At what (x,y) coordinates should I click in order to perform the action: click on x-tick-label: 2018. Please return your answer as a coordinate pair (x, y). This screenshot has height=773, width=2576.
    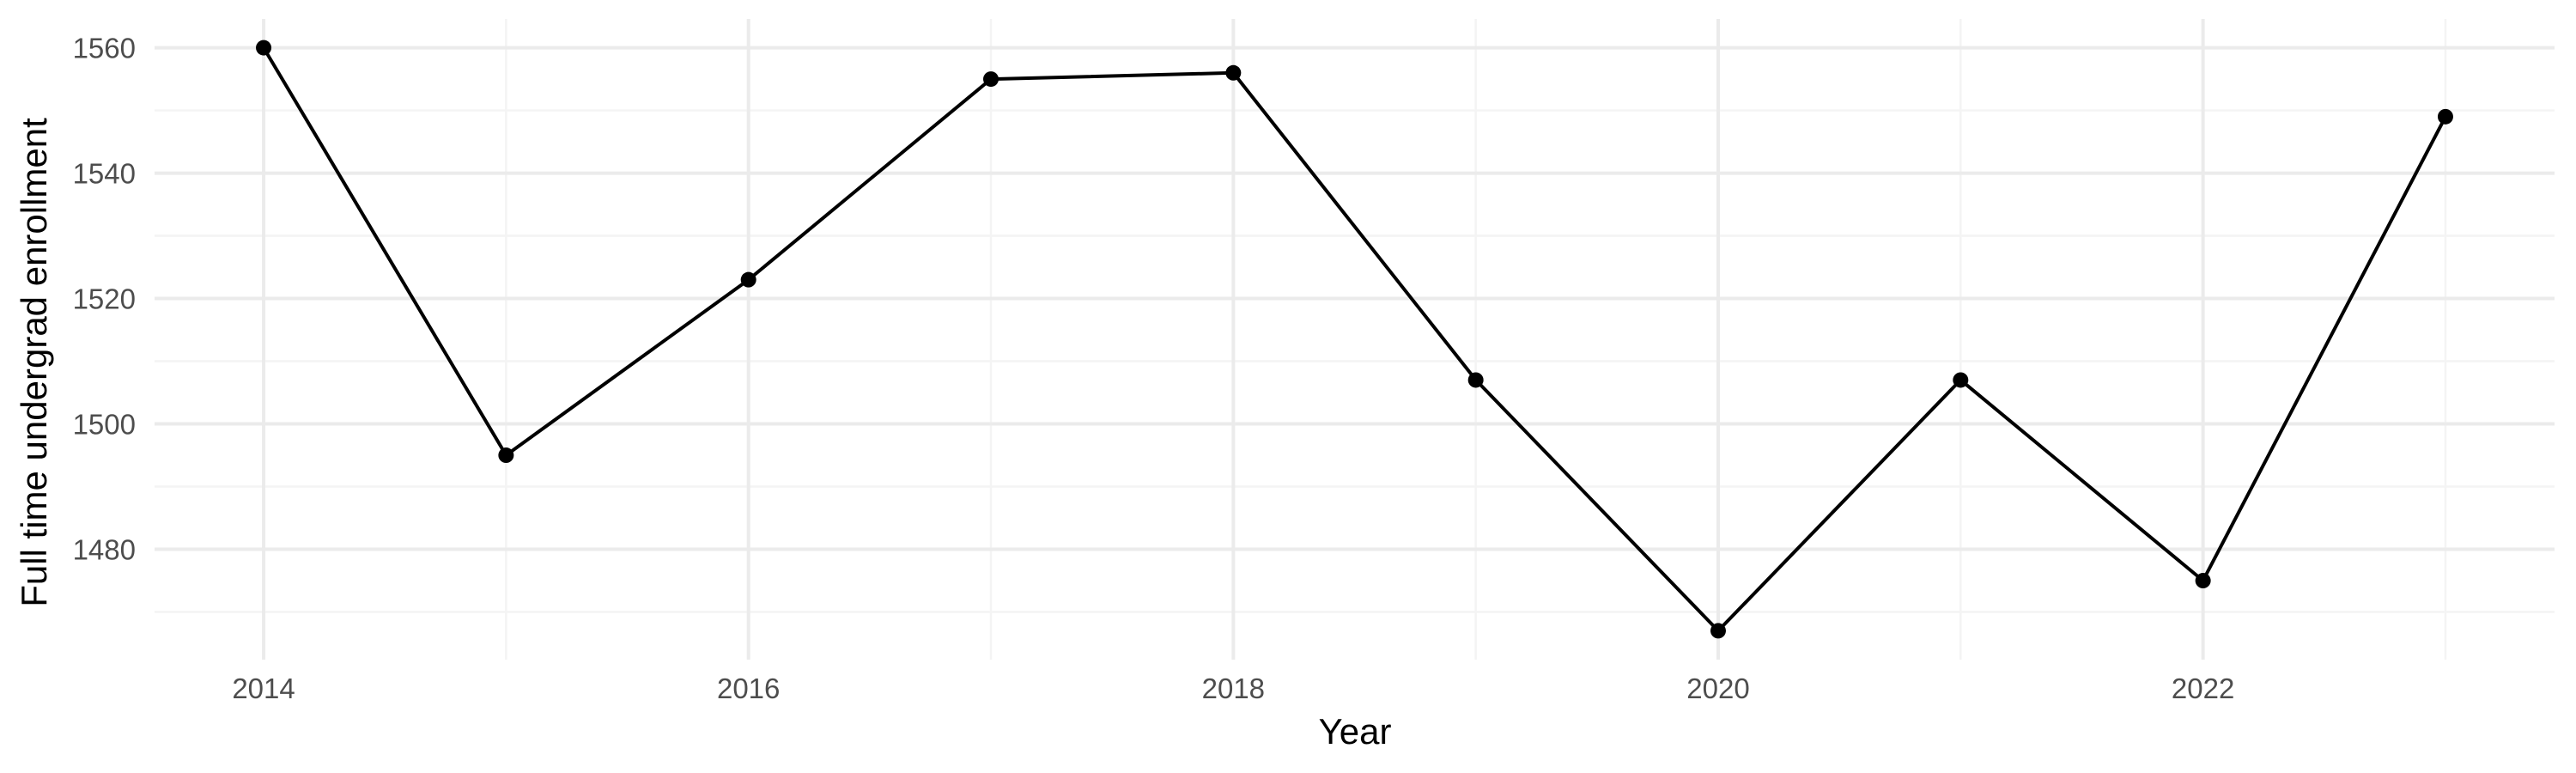
    Looking at the image, I should click on (1233, 688).